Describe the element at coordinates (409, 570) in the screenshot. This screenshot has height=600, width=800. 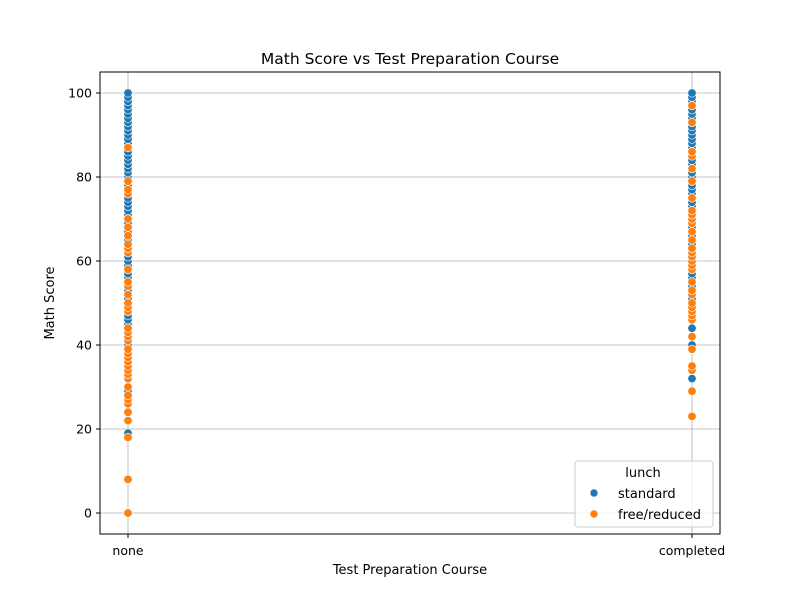
I see `x-axis-label: Test Preparation Course` at that location.